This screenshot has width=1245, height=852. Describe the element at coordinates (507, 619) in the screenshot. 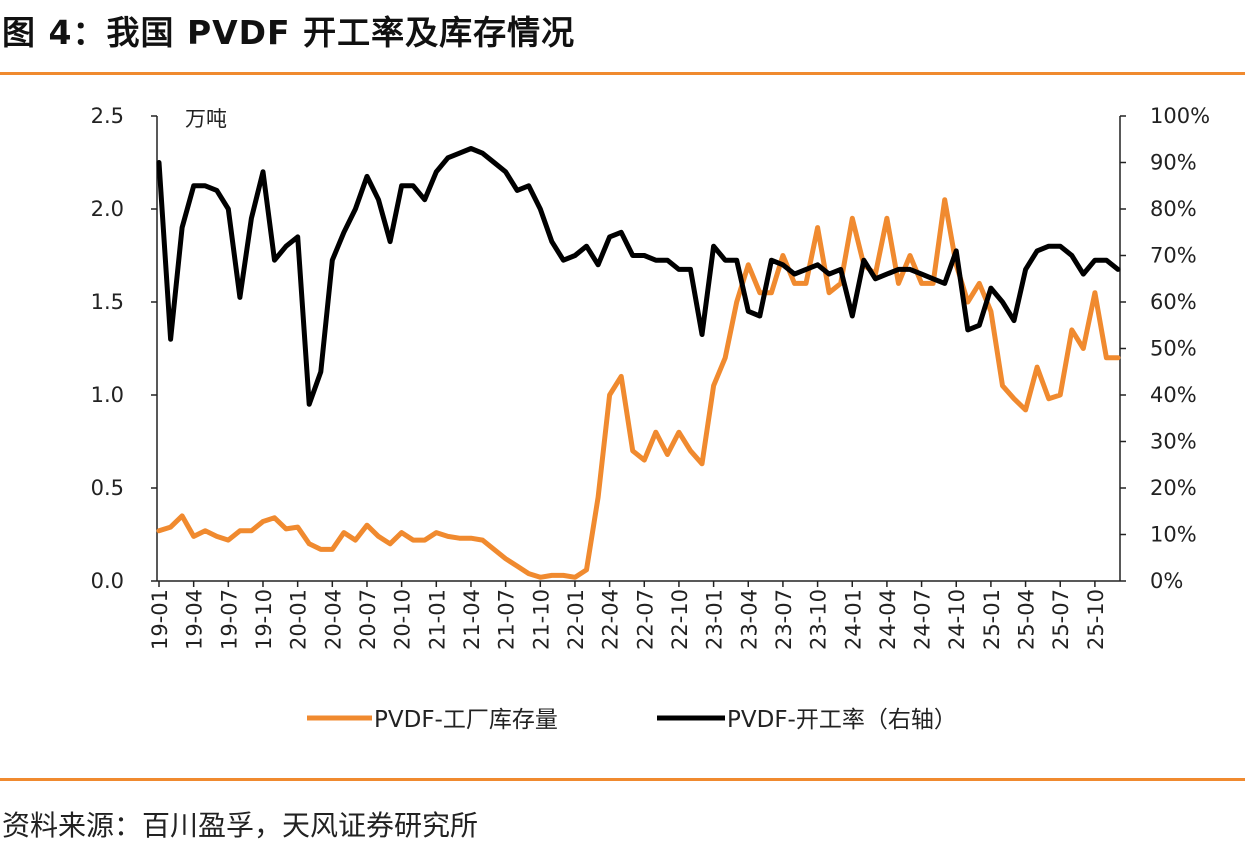

I see `x-tick-label: 21-07` at that location.